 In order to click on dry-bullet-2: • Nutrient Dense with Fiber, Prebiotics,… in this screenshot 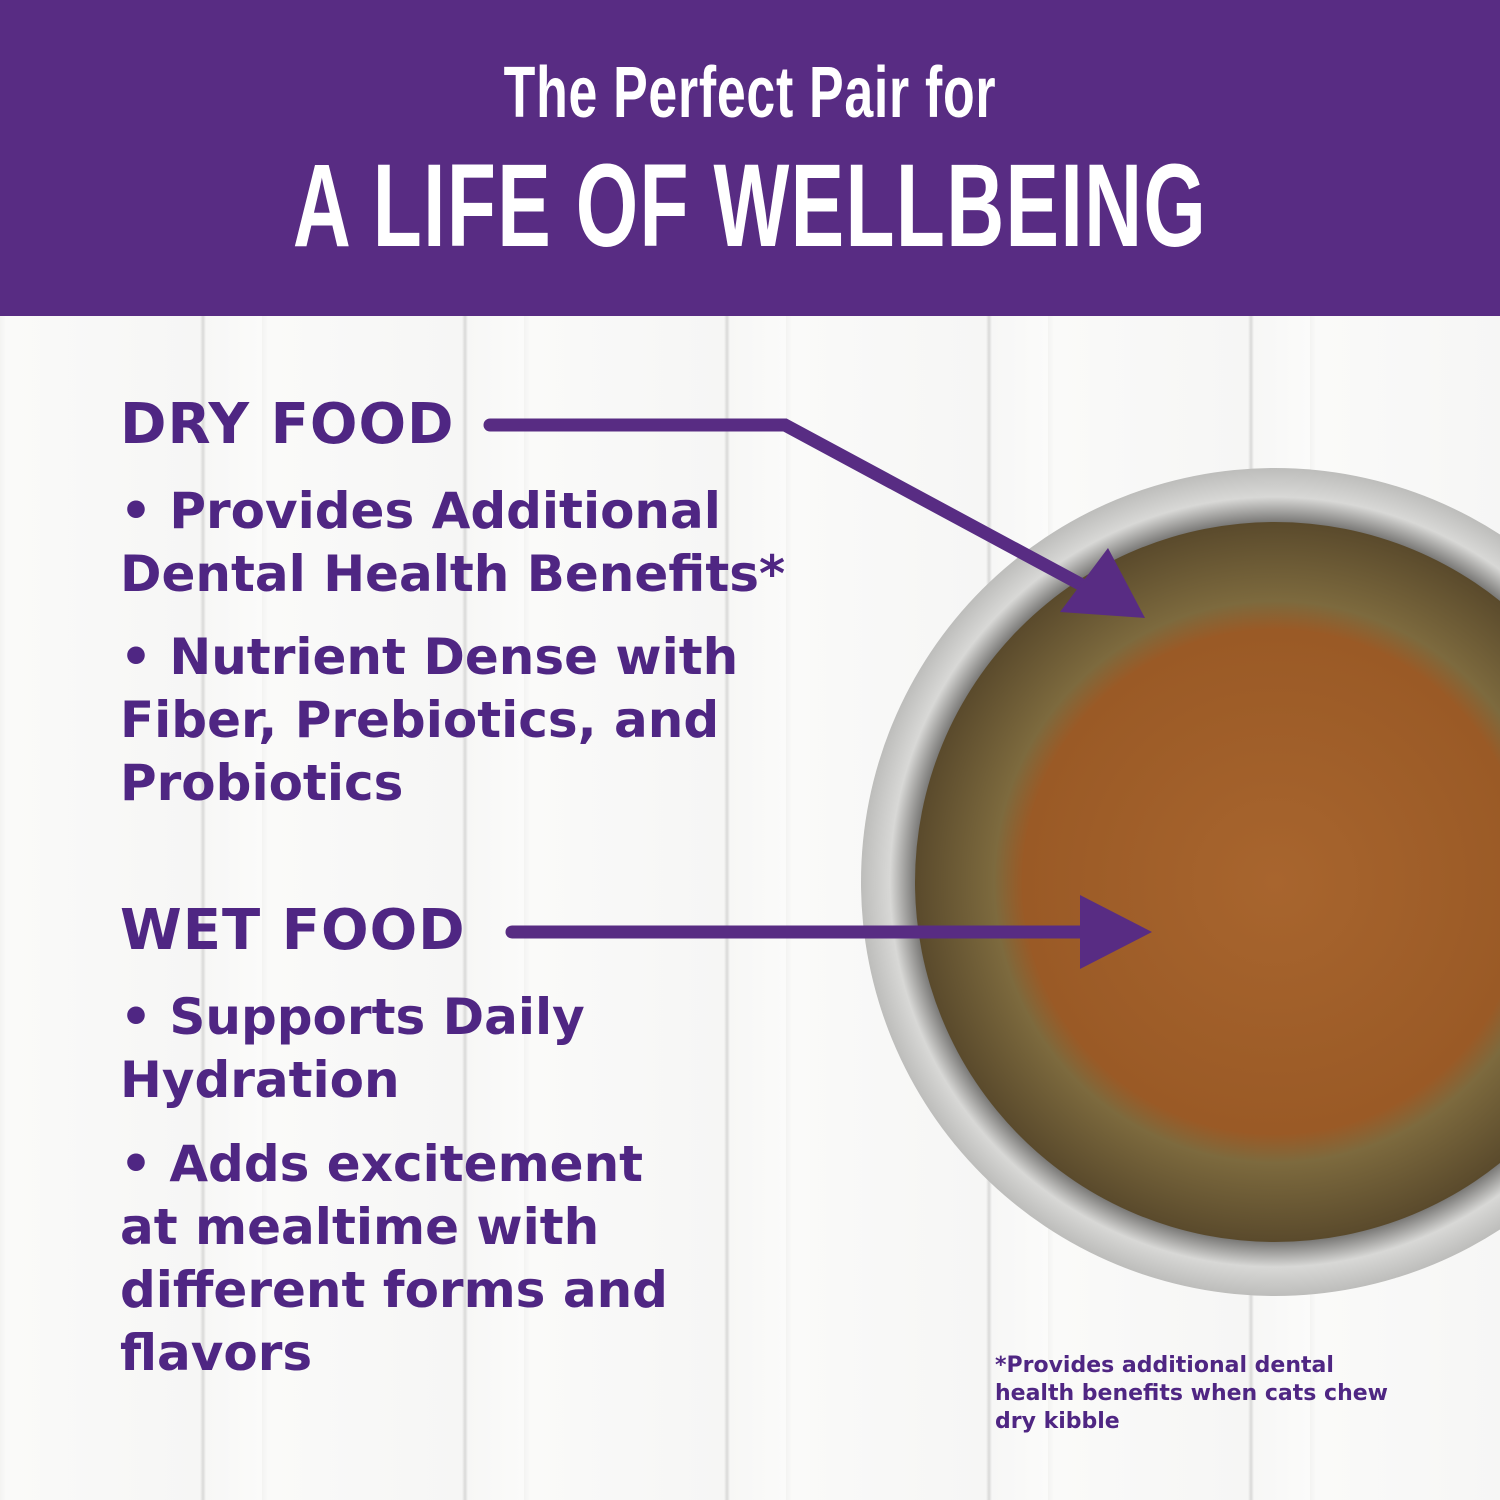, I will do `click(429, 720)`.